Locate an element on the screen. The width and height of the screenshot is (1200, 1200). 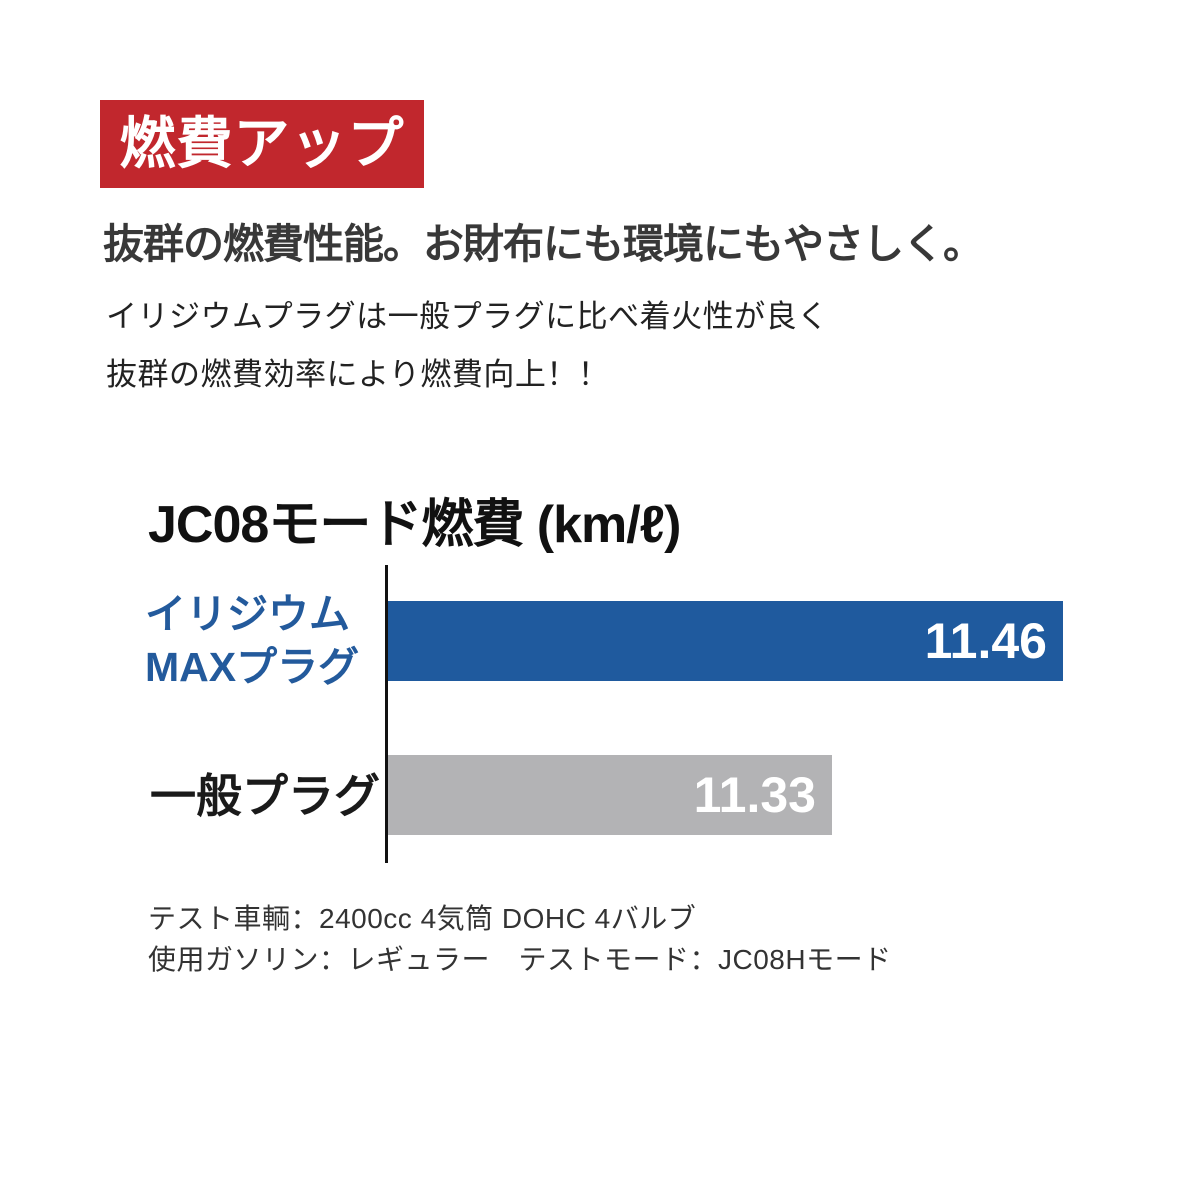
headline: 抜群の燃費性能。お財布にも環境にもやさしく。 is located at coordinates (543, 244).